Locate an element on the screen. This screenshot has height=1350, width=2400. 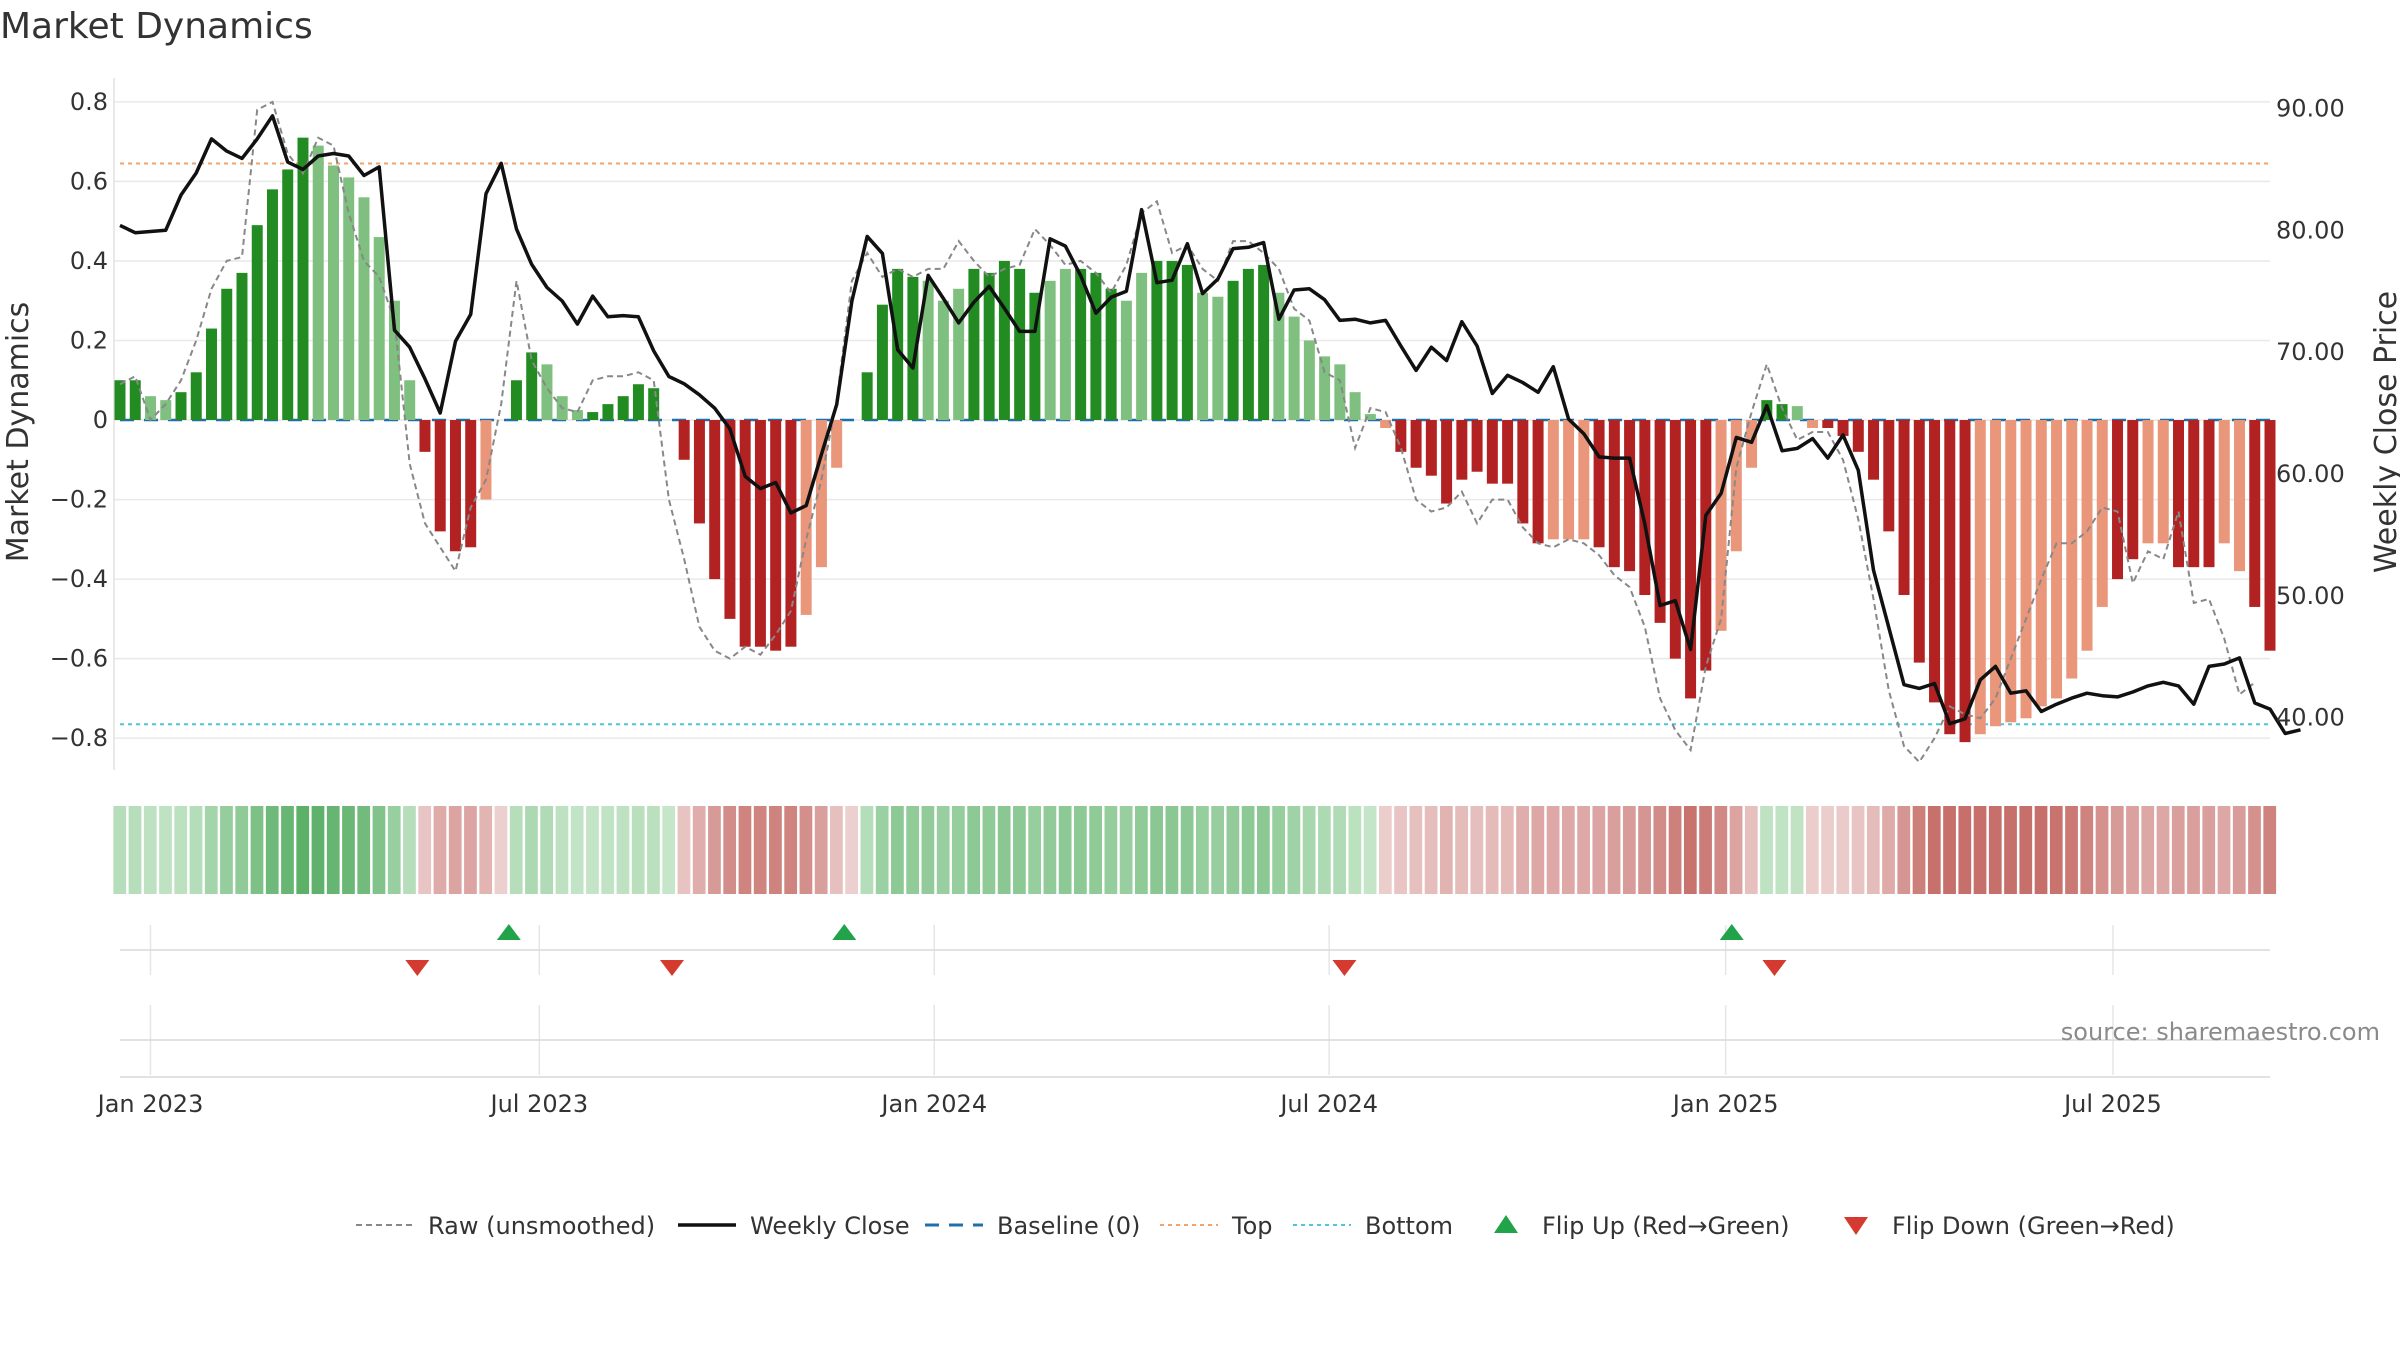
bottom-panel is located at coordinates (1195, 1041).